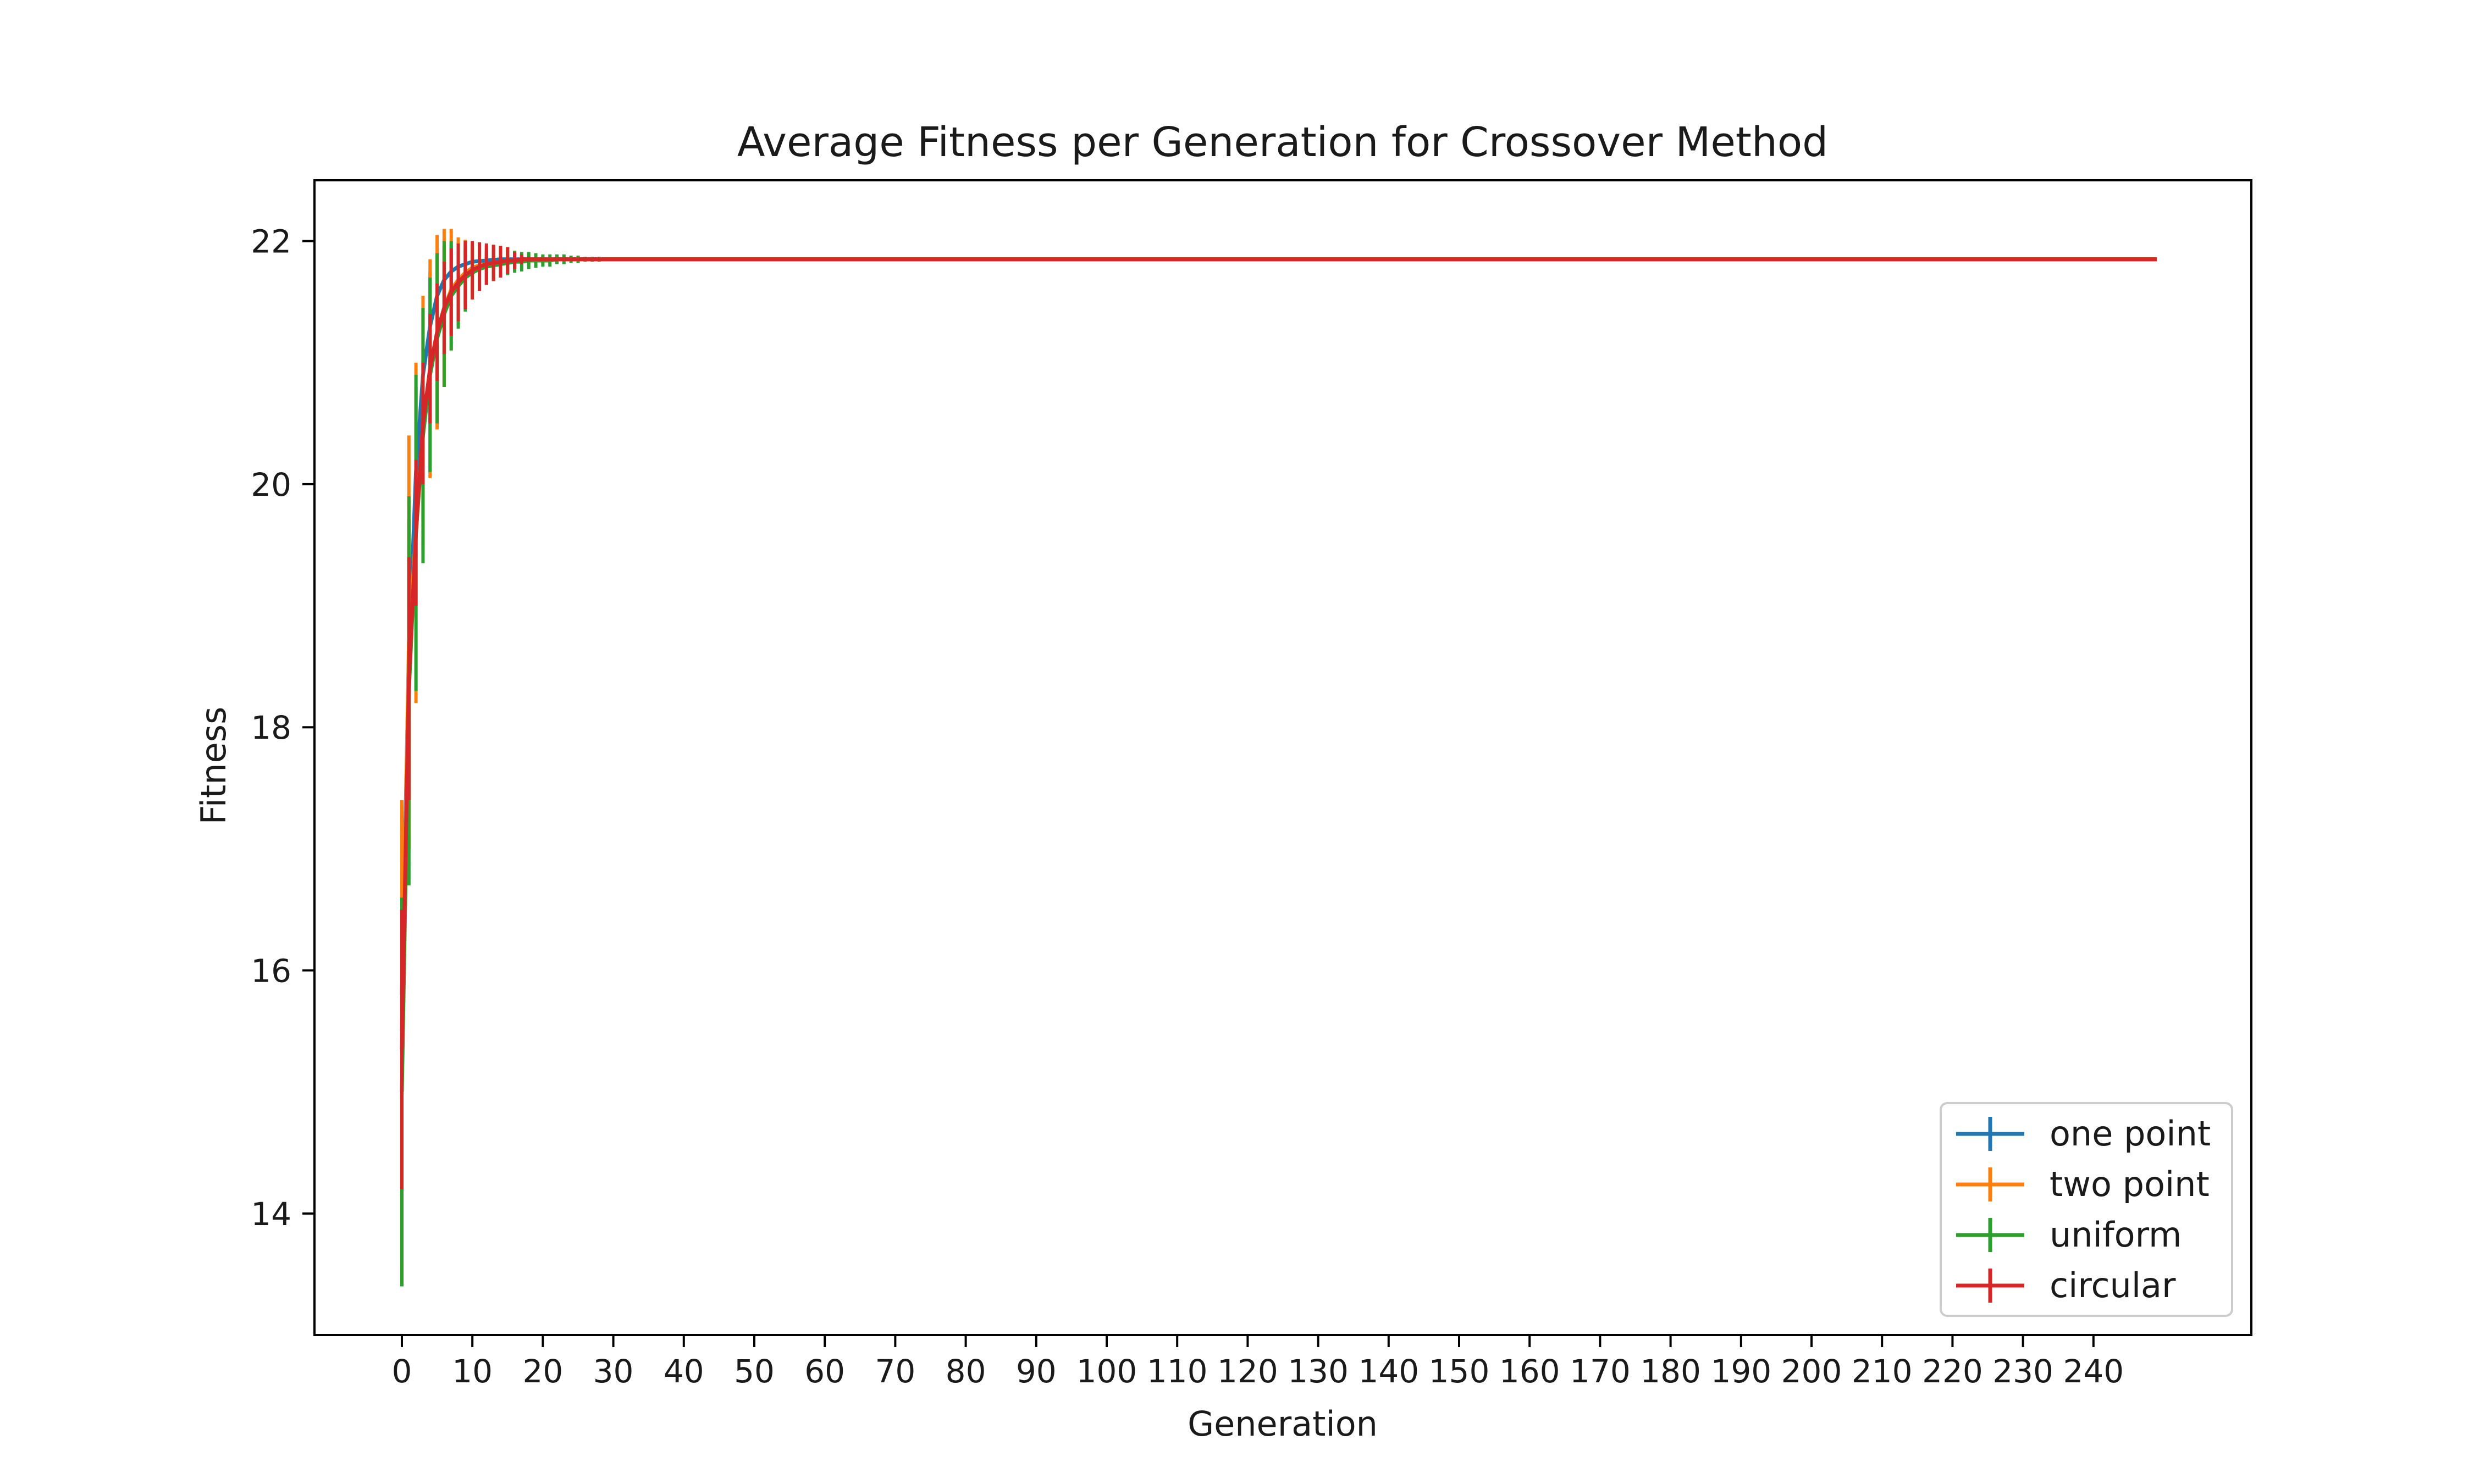  Describe the element at coordinates (2130, 1184) in the screenshot. I see `legend-label-two-point: two point` at that location.